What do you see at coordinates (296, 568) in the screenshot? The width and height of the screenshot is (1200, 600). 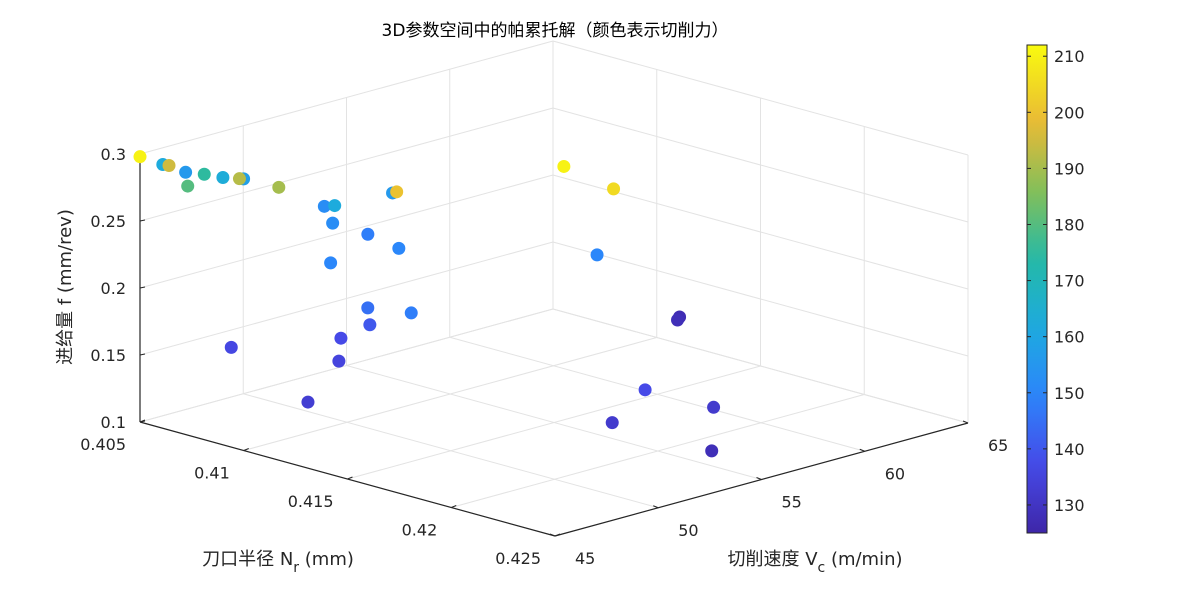 I see `x-axis-label-subscript: r` at bounding box center [296, 568].